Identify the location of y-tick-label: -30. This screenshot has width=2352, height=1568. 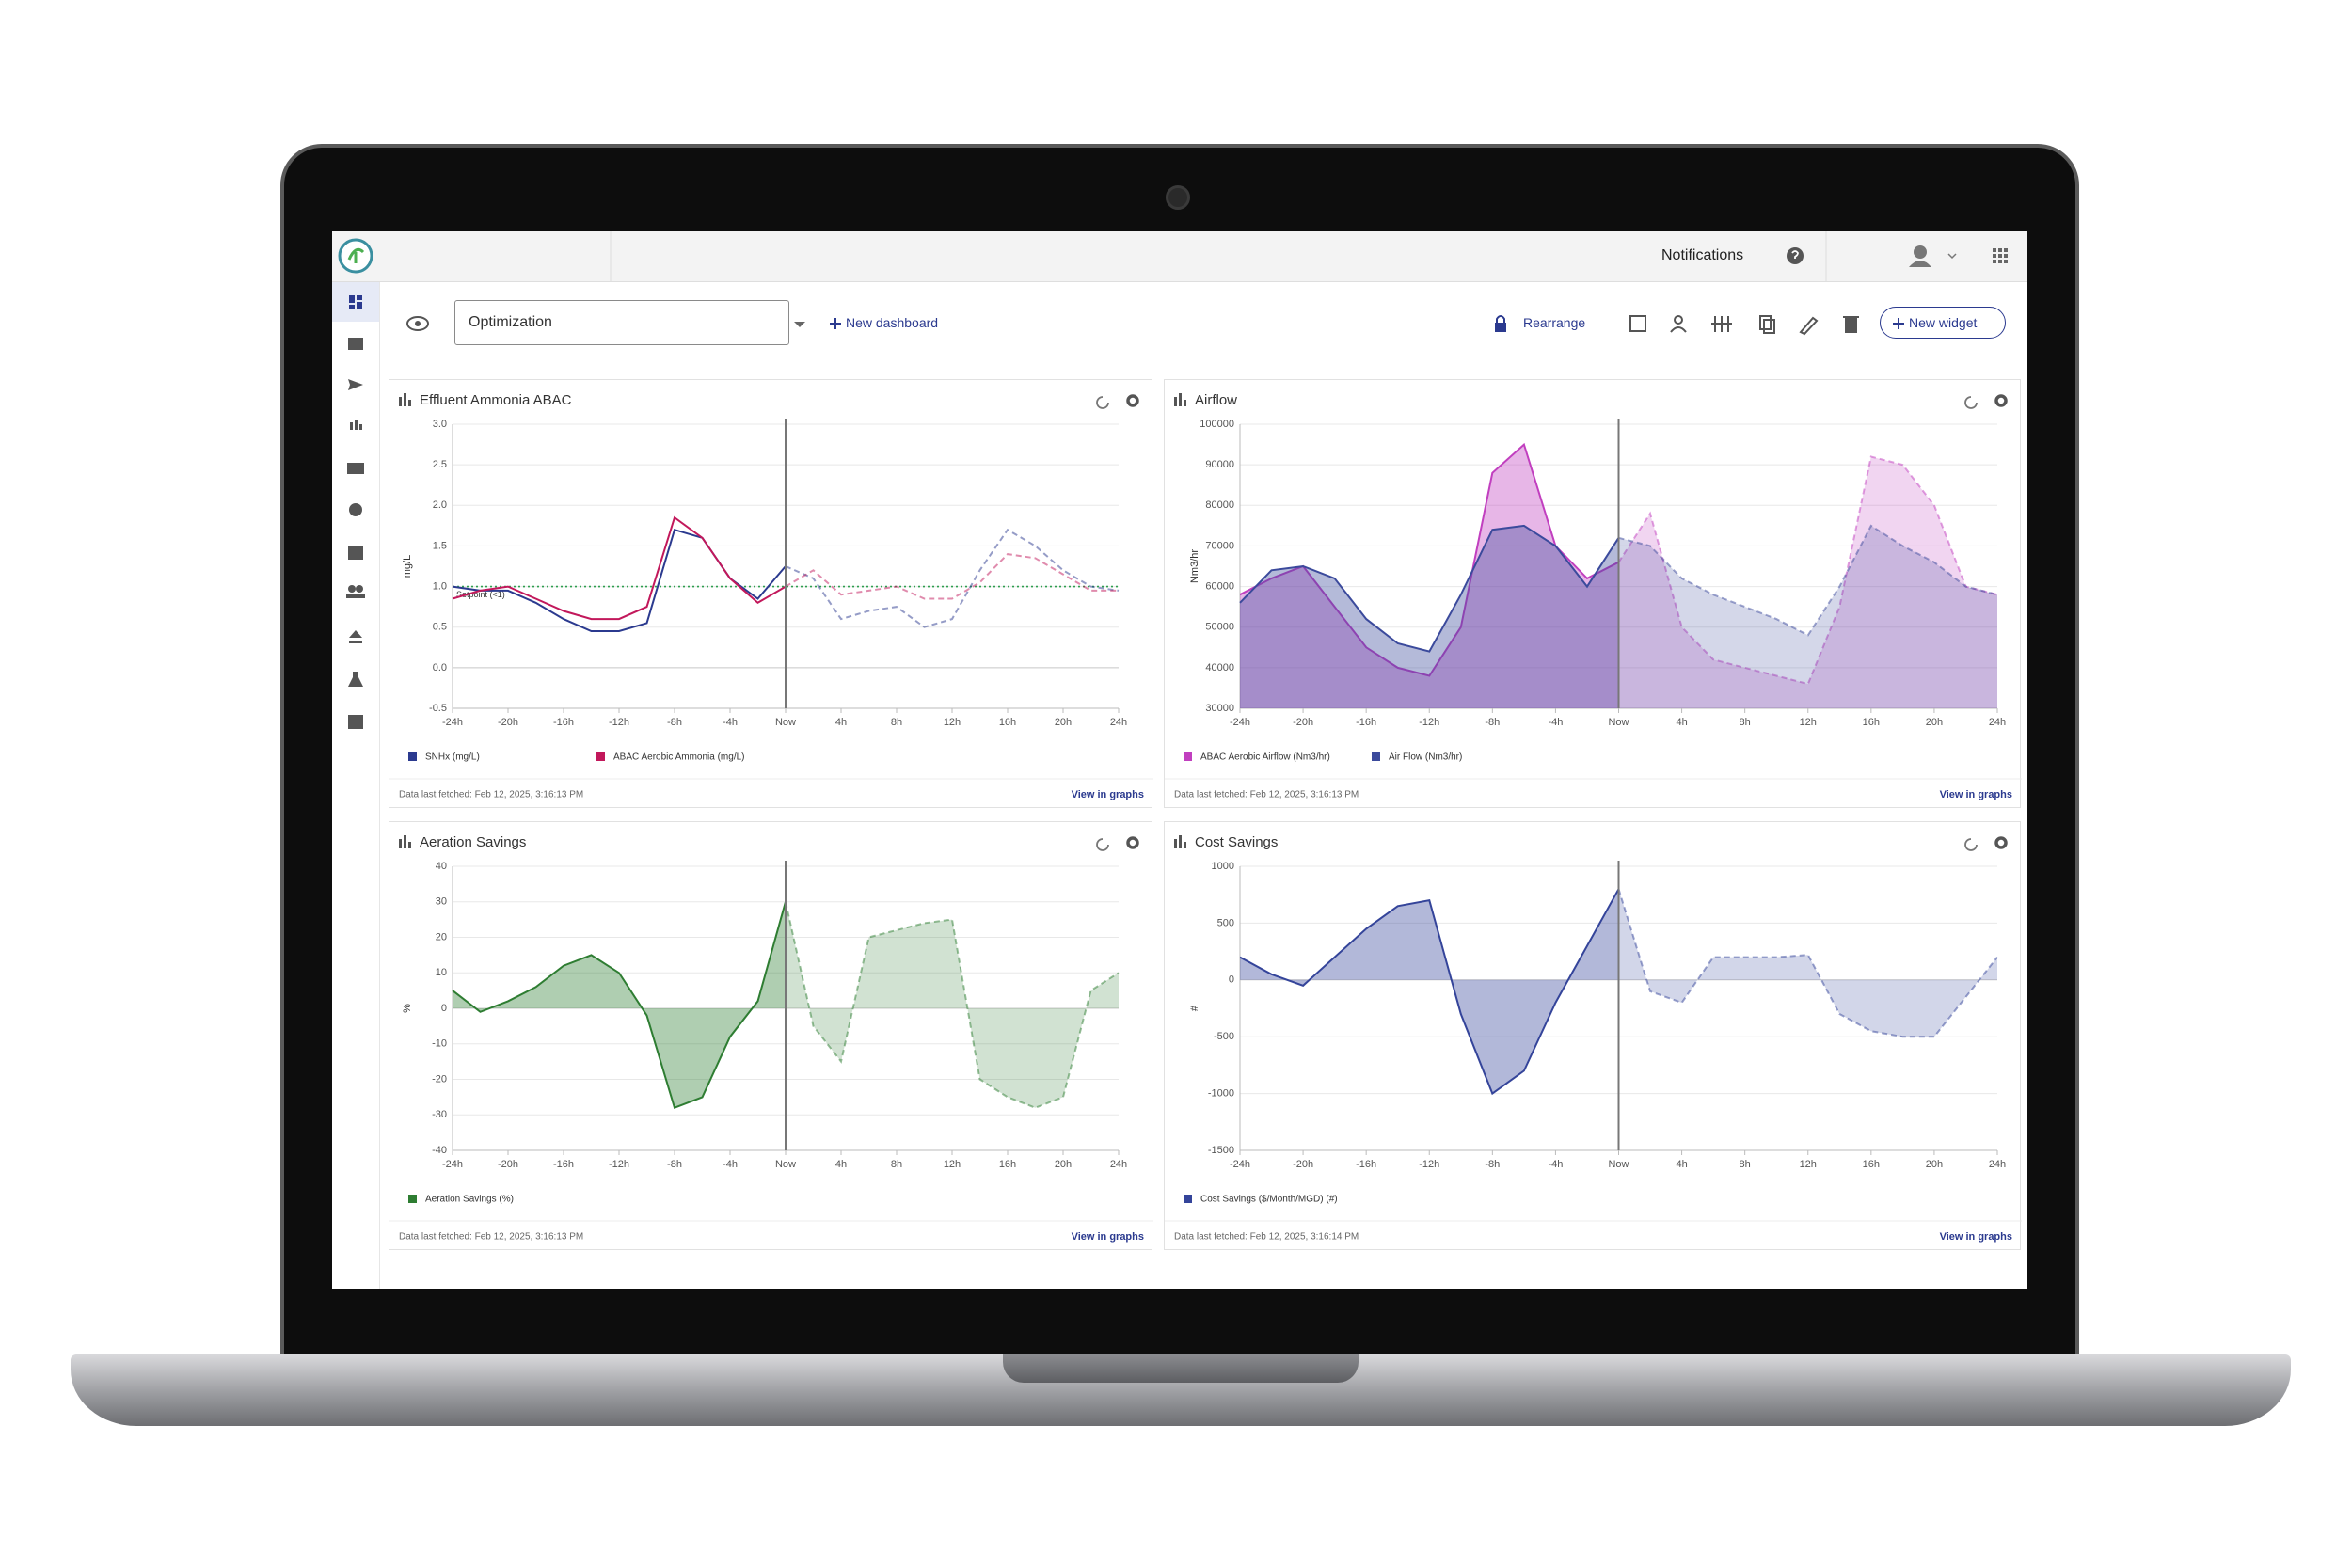
(439, 1114).